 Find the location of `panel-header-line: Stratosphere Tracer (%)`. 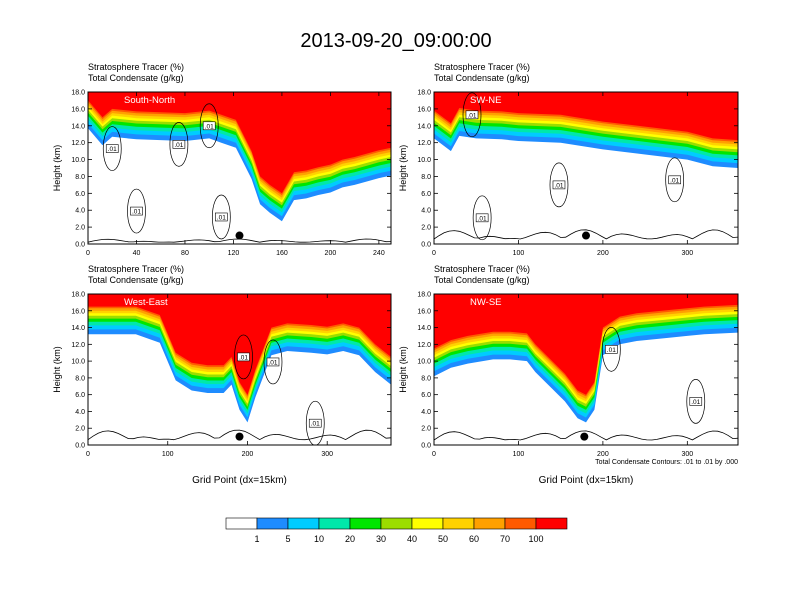

panel-header-line: Stratosphere Tracer (%) is located at coordinates (482, 269).